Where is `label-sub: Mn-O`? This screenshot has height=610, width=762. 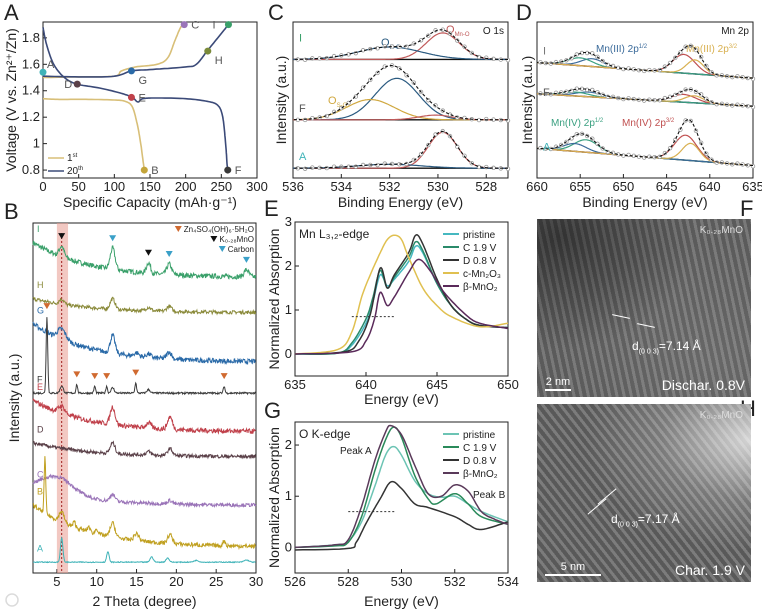 label-sub: Mn-O is located at coordinates (462, 35).